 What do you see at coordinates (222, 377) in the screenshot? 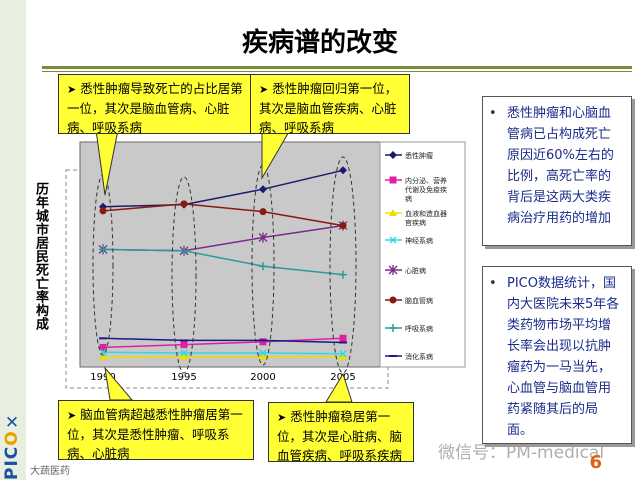
I see `x-axis-layer: 1990199520002005` at bounding box center [222, 377].